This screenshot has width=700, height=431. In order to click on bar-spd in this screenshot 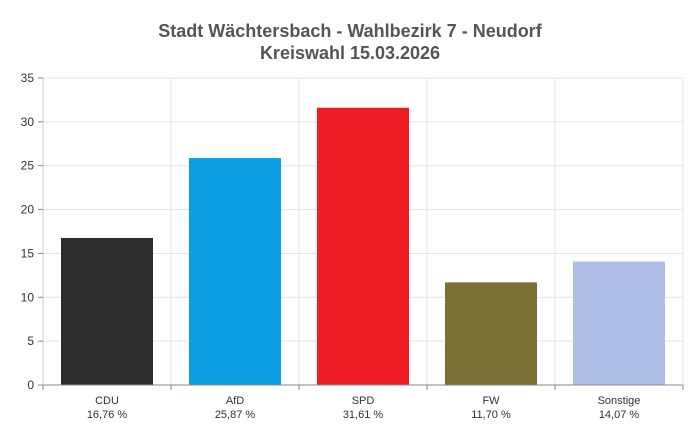, I will do `click(363, 246)`.